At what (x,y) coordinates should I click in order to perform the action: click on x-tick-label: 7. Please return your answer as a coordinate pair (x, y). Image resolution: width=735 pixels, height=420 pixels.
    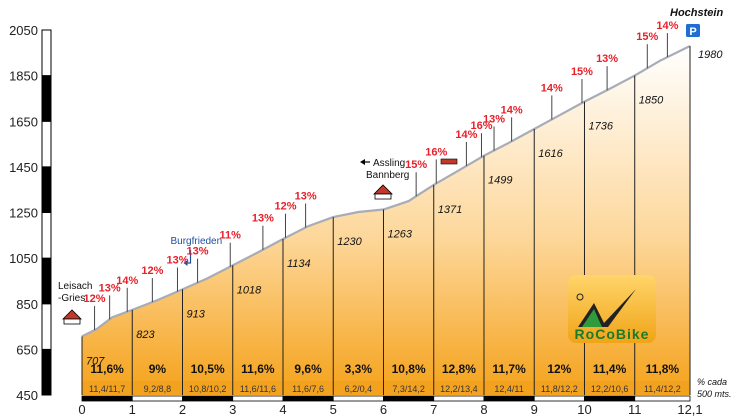
    Looking at the image, I should click on (433, 409).